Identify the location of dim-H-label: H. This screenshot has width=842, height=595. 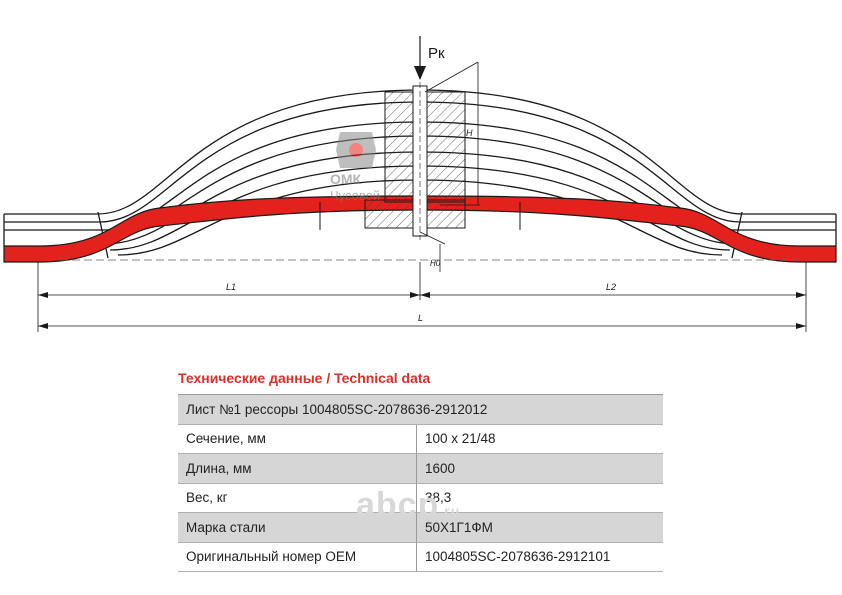
(469, 133).